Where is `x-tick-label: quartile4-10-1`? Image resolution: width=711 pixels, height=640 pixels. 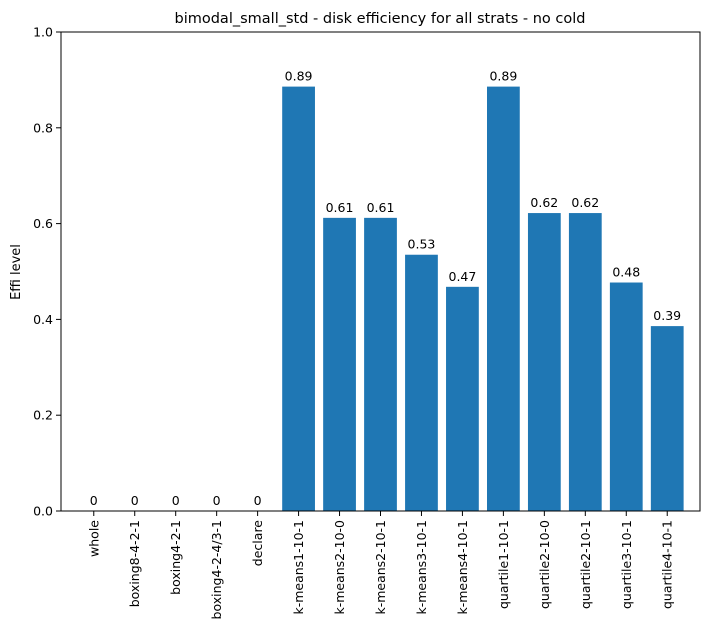
x-tick-label: quartile4-10-1 is located at coordinates (667, 564).